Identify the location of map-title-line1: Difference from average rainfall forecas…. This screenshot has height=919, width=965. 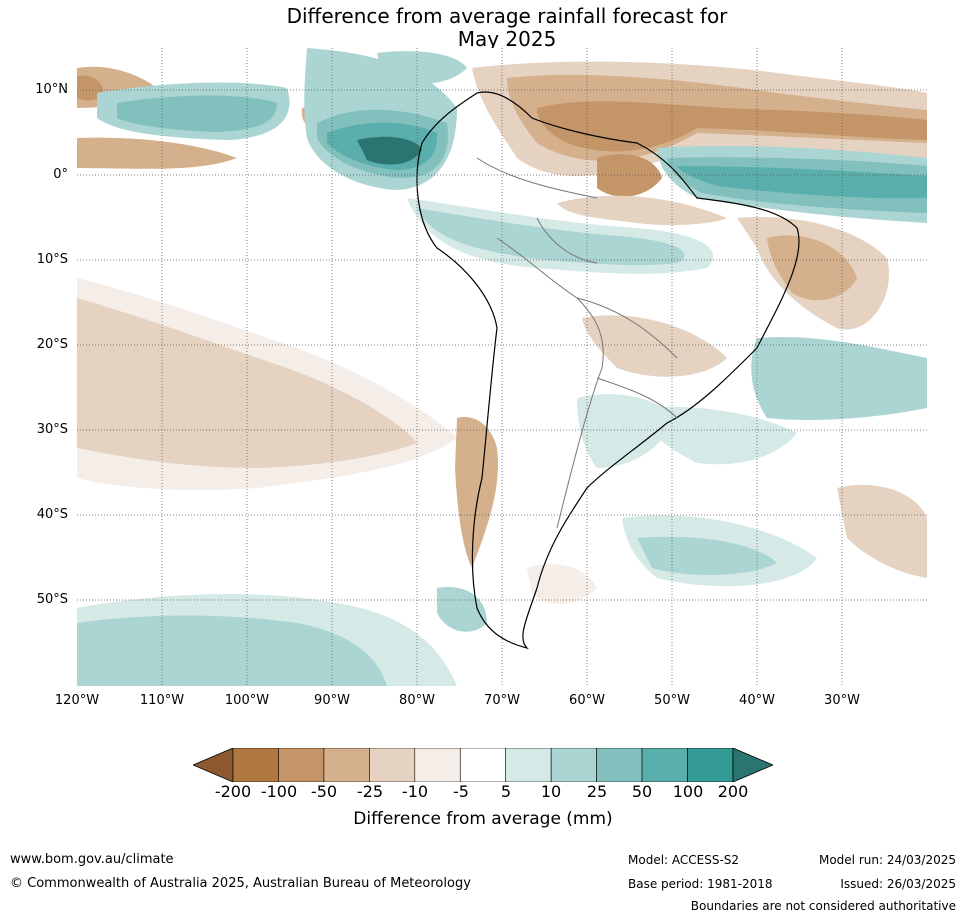
(507, 16).